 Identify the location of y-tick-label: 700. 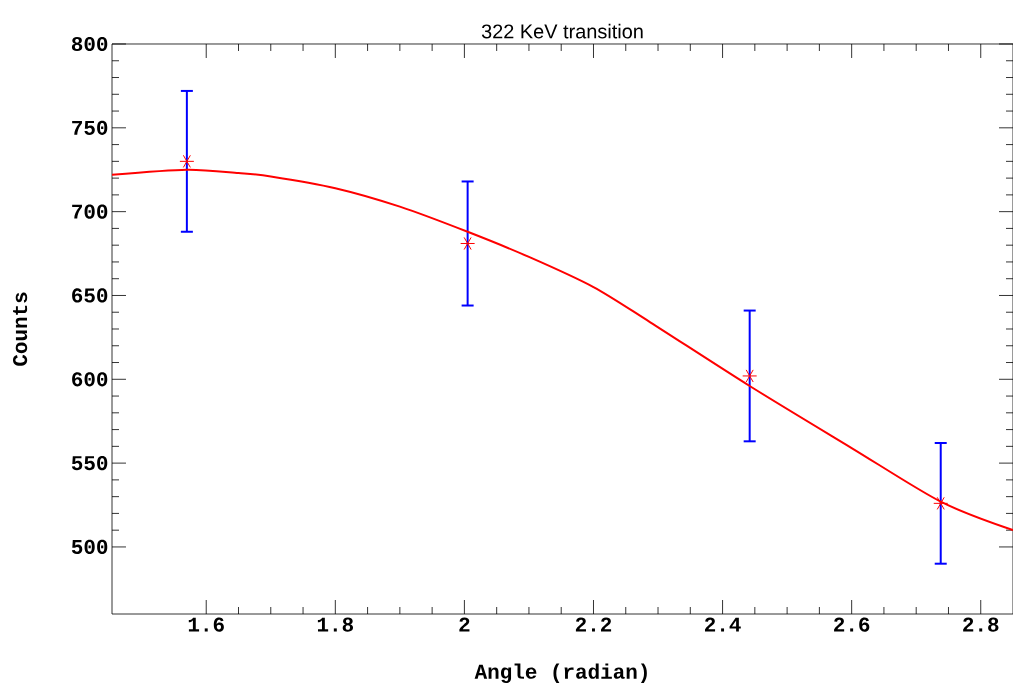
(90, 211).